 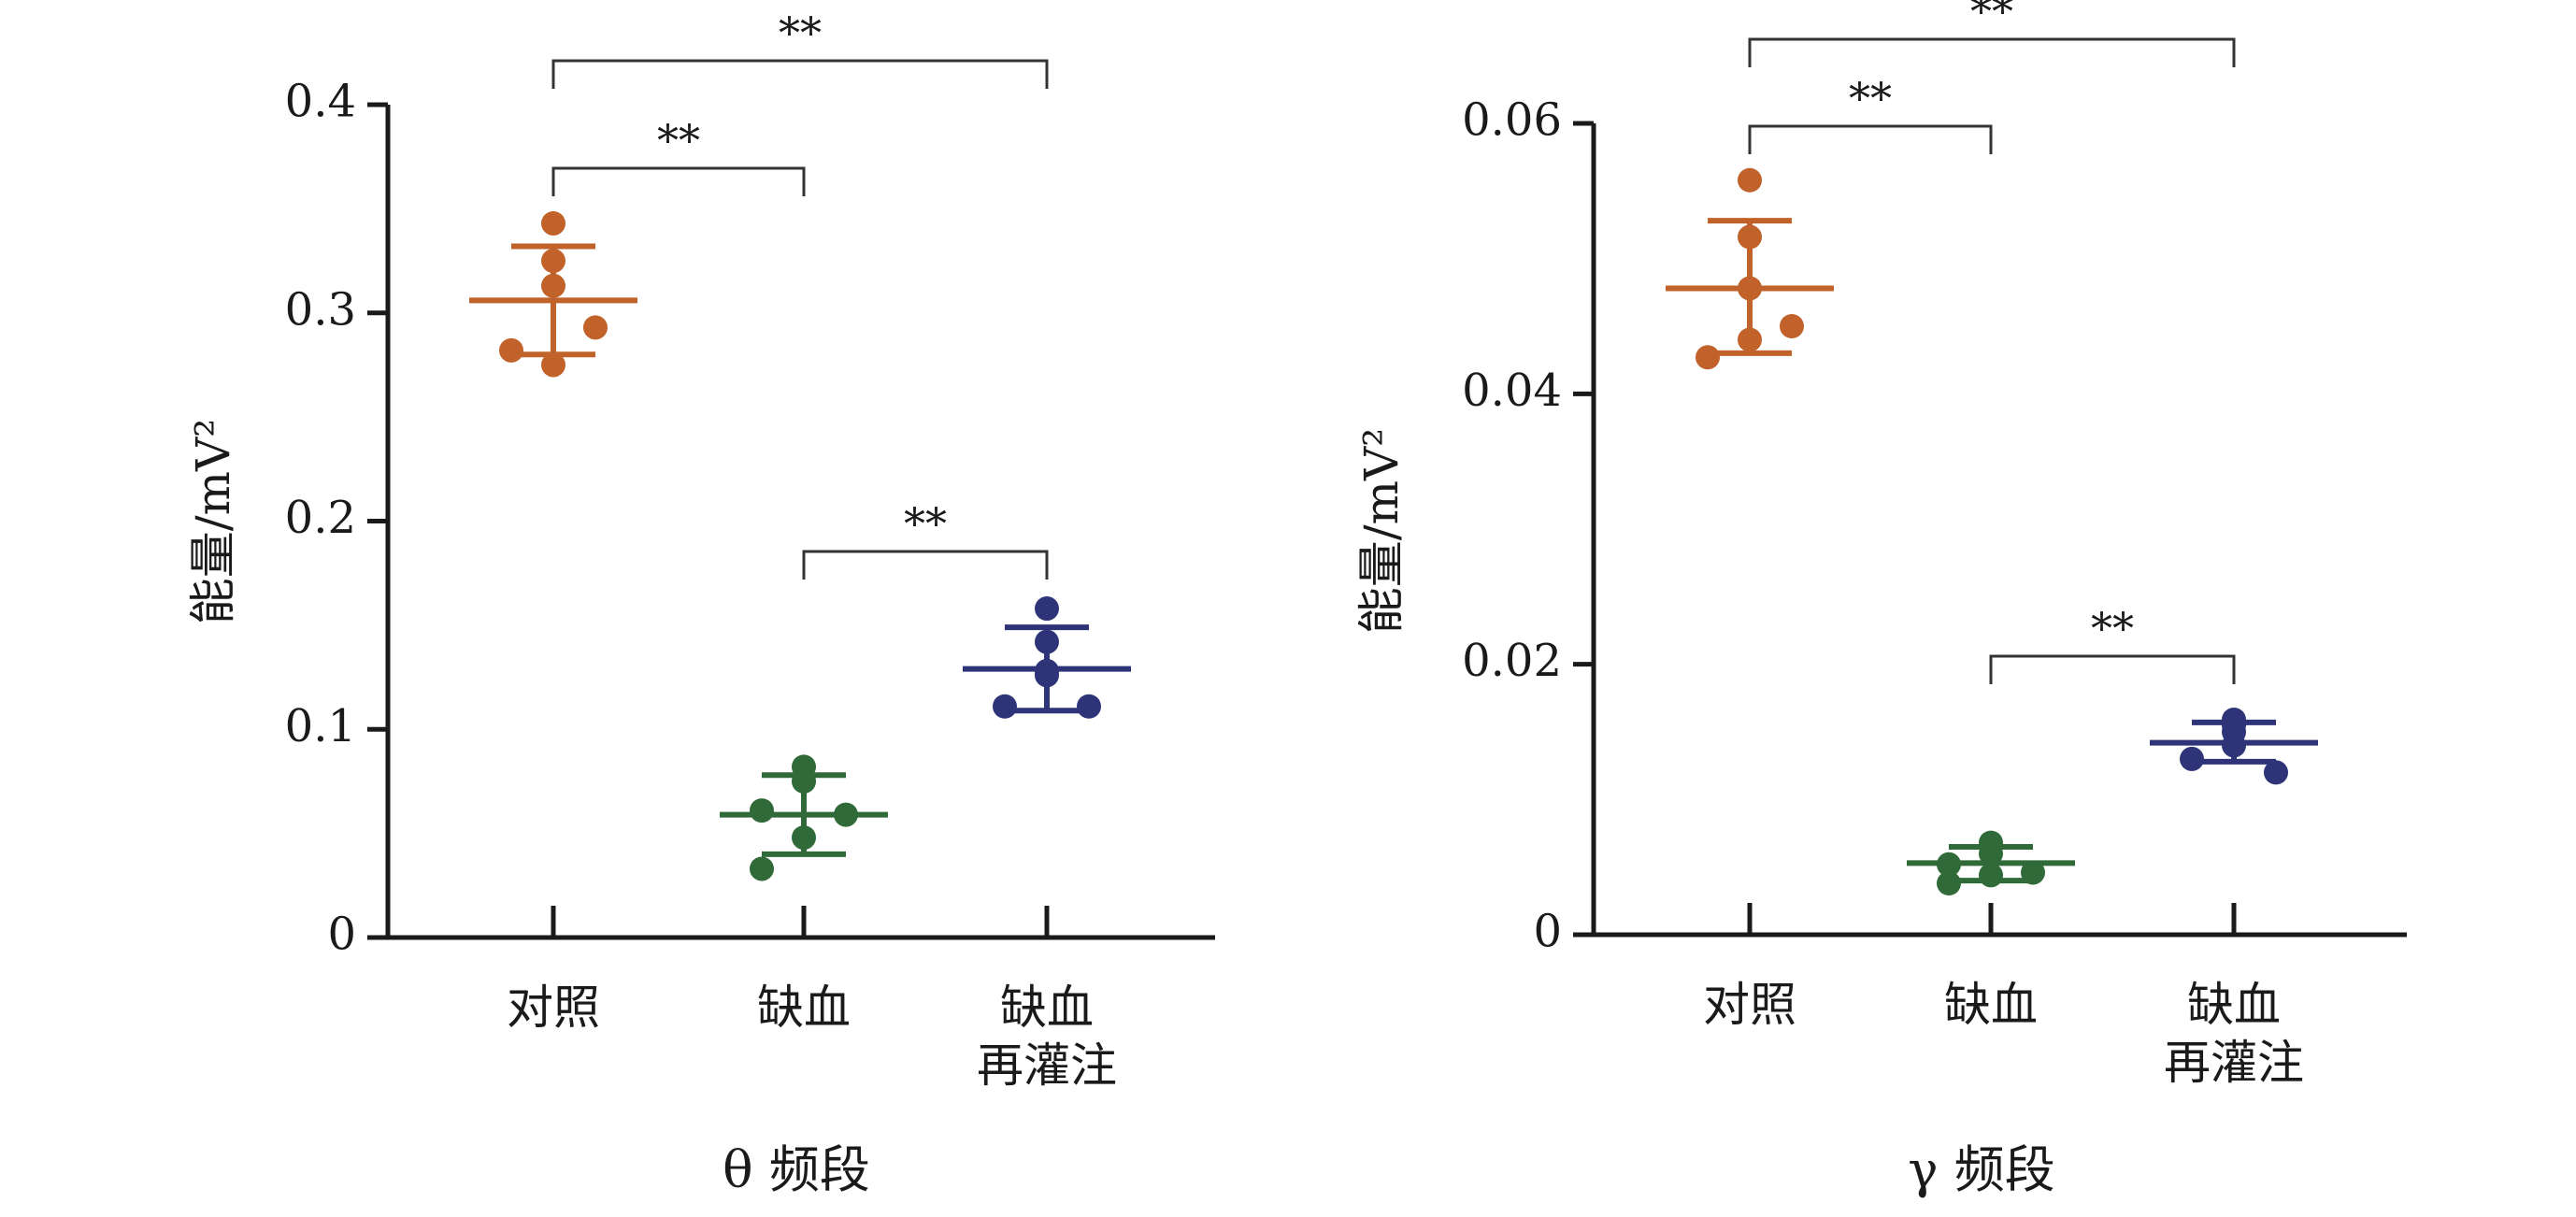 I want to click on gamma-y-tick-label: 0.02, so click(x=1512, y=661).